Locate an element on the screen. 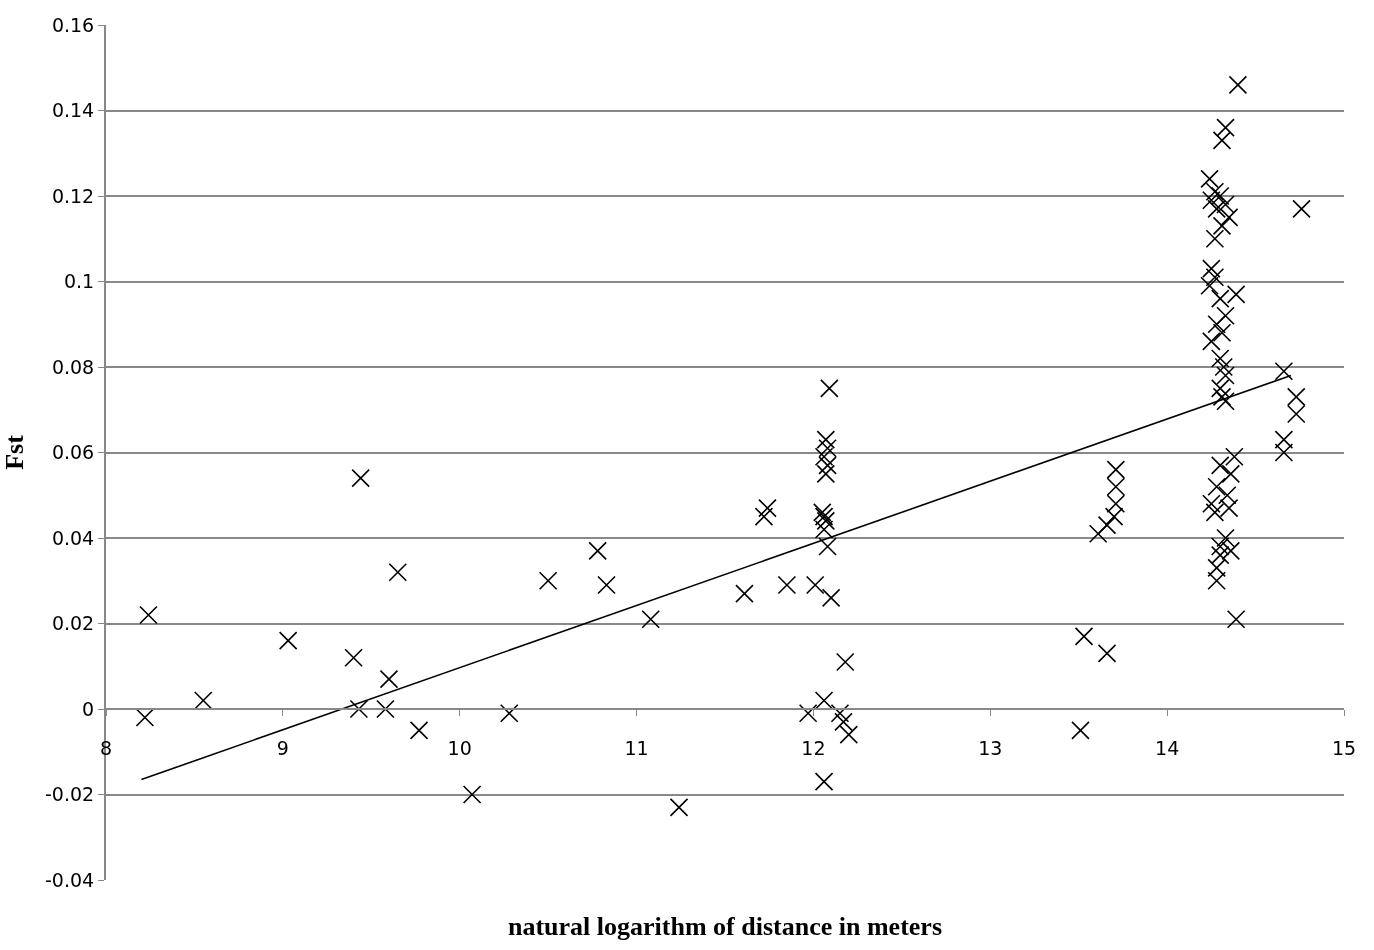  y-tick-label: 0.06 is located at coordinates (73, 452).